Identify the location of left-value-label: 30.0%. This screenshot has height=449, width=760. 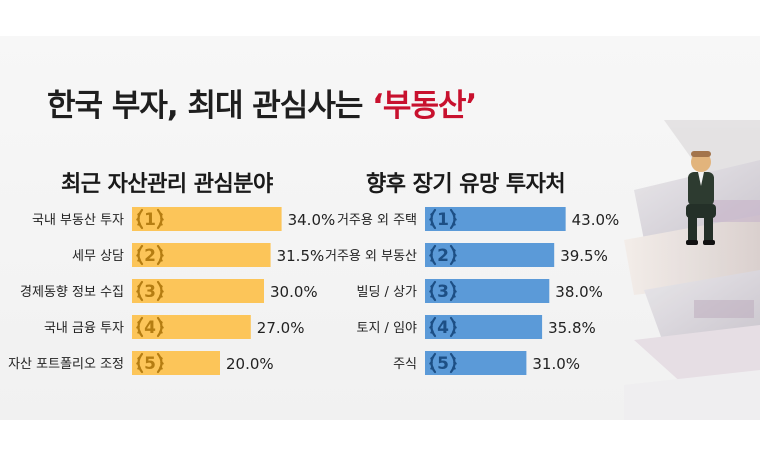
(294, 292).